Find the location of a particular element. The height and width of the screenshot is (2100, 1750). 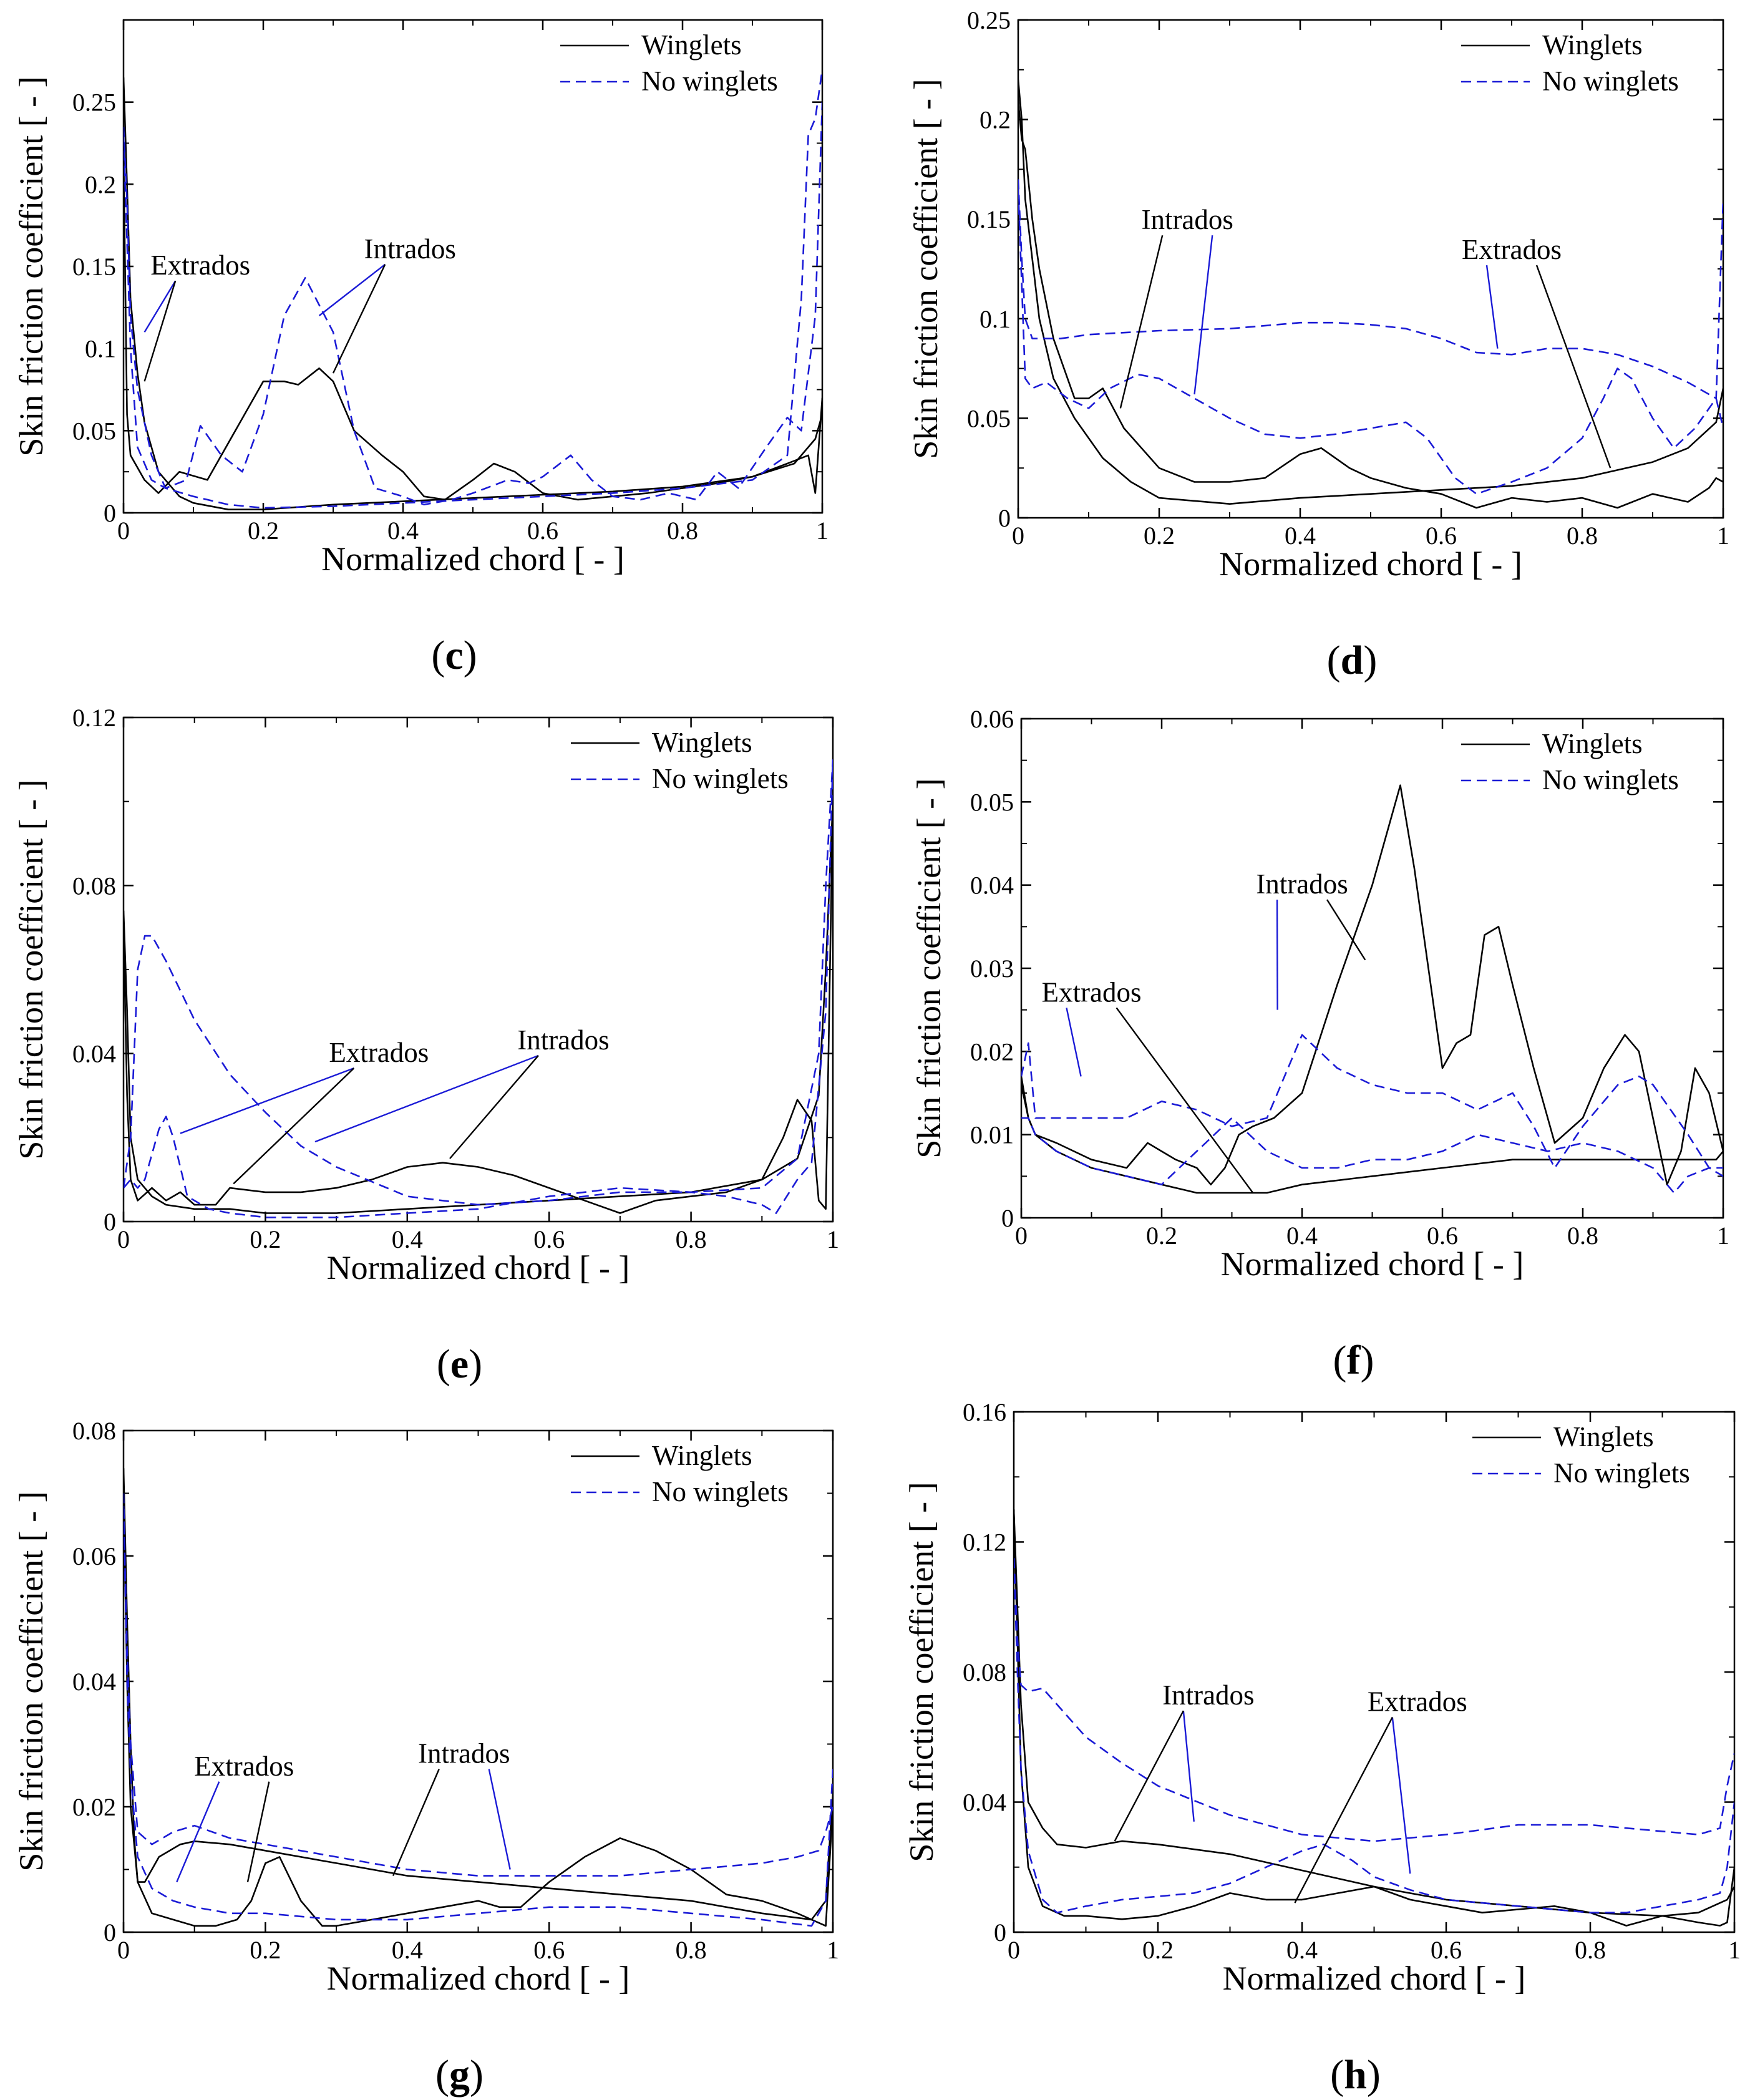

y-tick-label: 0.12 is located at coordinates (984, 1543).